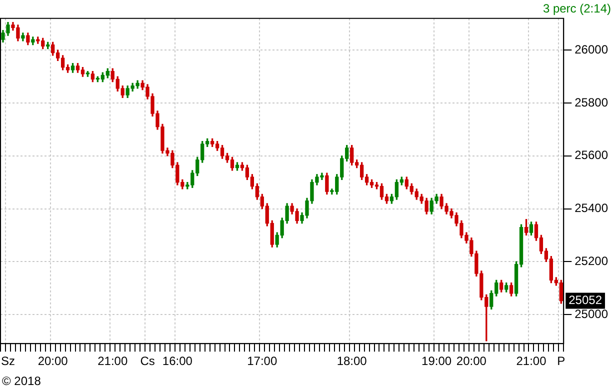 The image size is (615, 390). What do you see at coordinates (7, 361) in the screenshot?
I see `x-tick-label: Sz` at bounding box center [7, 361].